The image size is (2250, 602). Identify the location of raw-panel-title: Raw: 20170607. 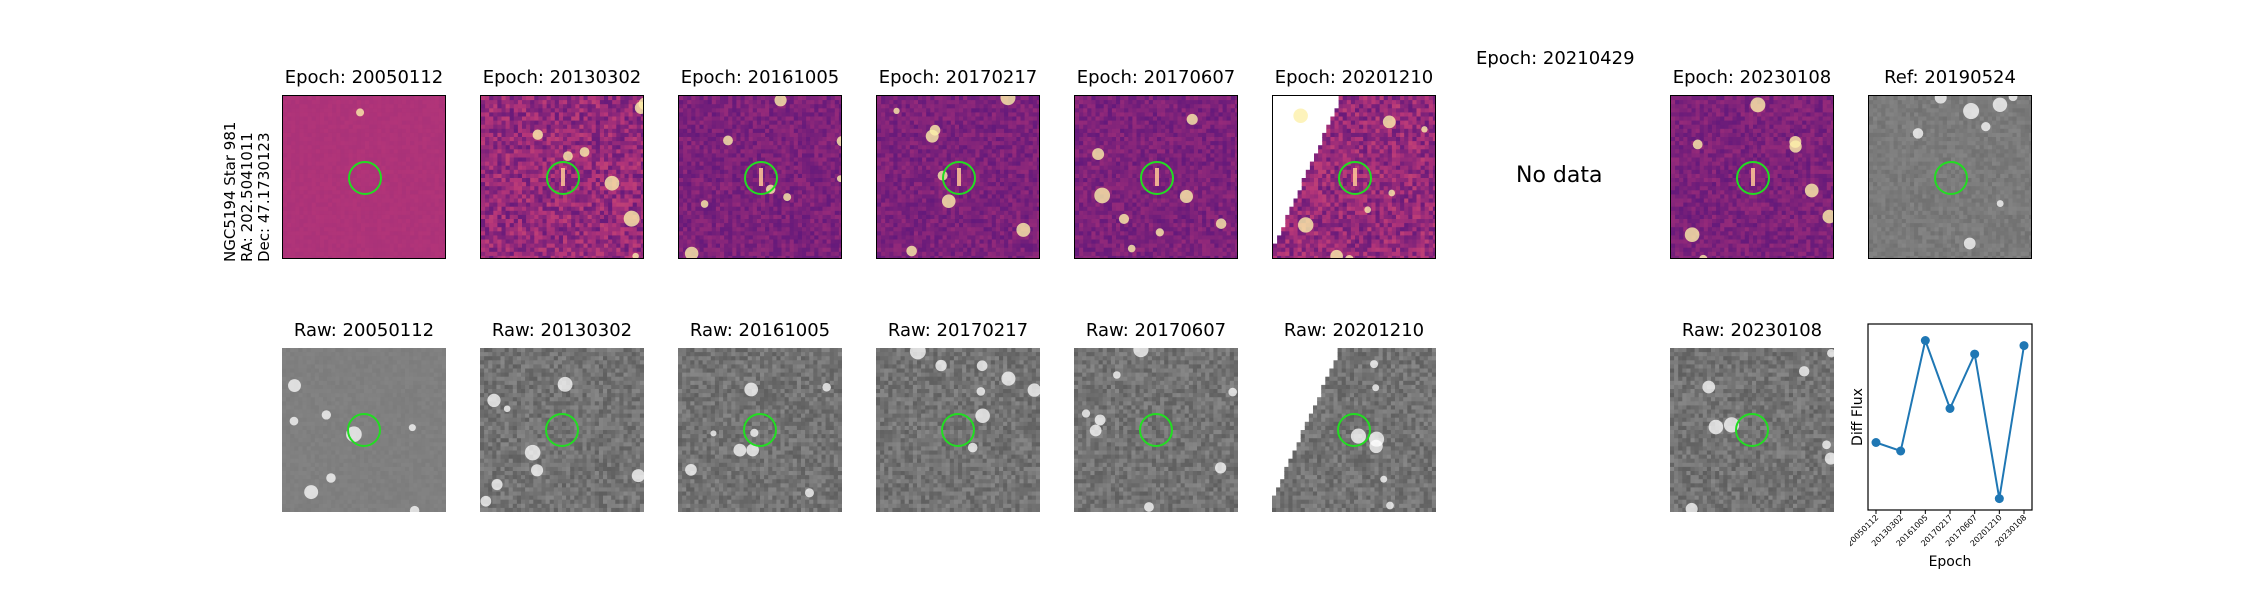
(1156, 330).